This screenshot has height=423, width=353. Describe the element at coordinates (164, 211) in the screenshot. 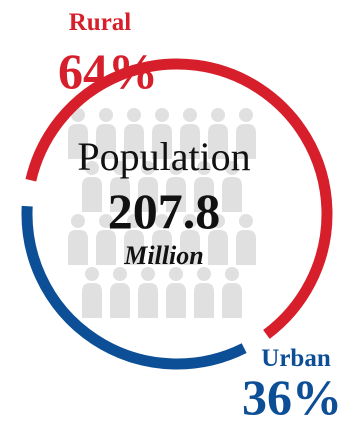

I see `total-value: 207.8` at that location.